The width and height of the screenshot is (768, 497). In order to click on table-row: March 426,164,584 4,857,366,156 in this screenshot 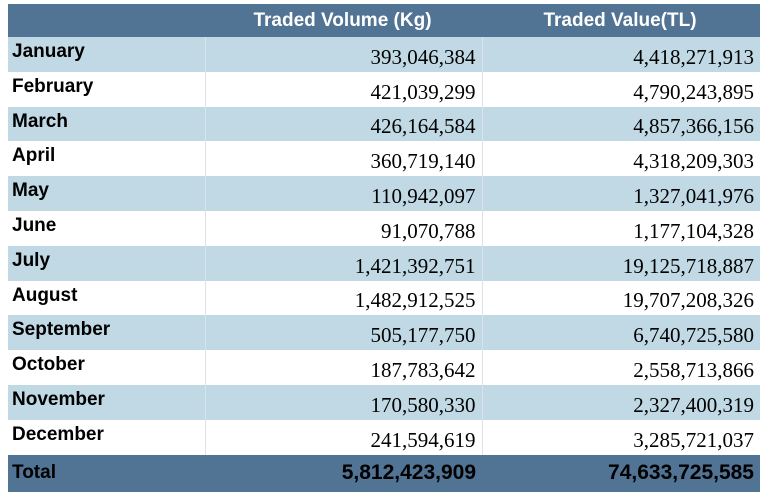, I will do `click(384, 124)`.